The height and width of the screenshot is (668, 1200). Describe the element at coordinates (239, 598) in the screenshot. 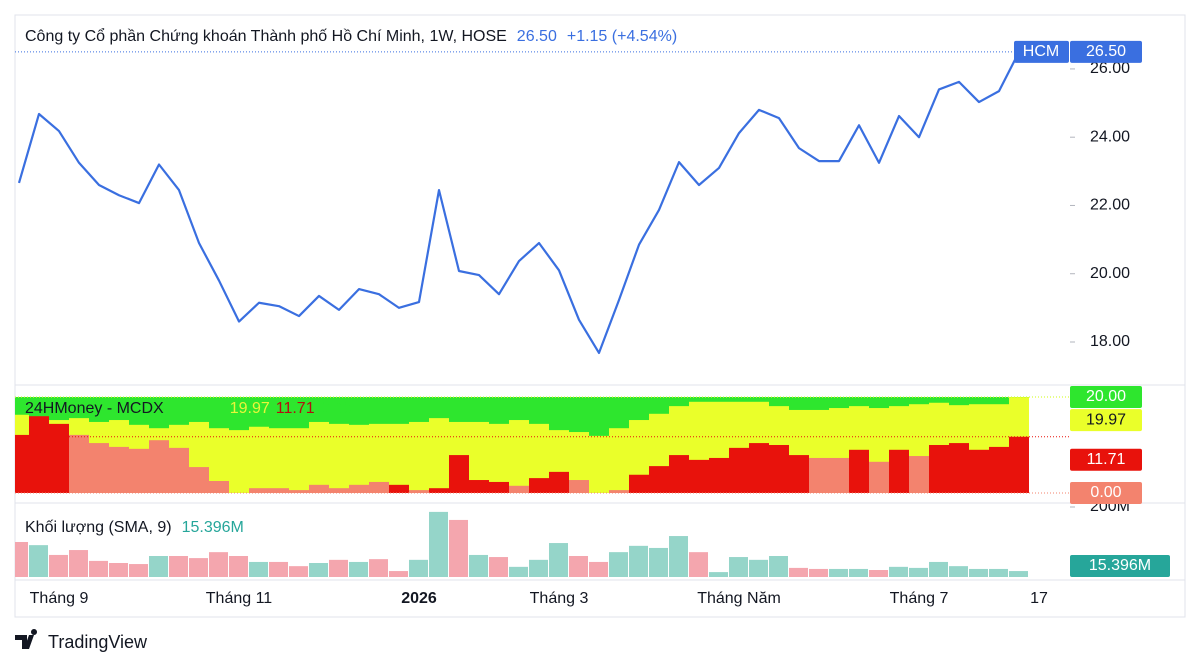

I see `x-tick-label: Tháng 11` at that location.